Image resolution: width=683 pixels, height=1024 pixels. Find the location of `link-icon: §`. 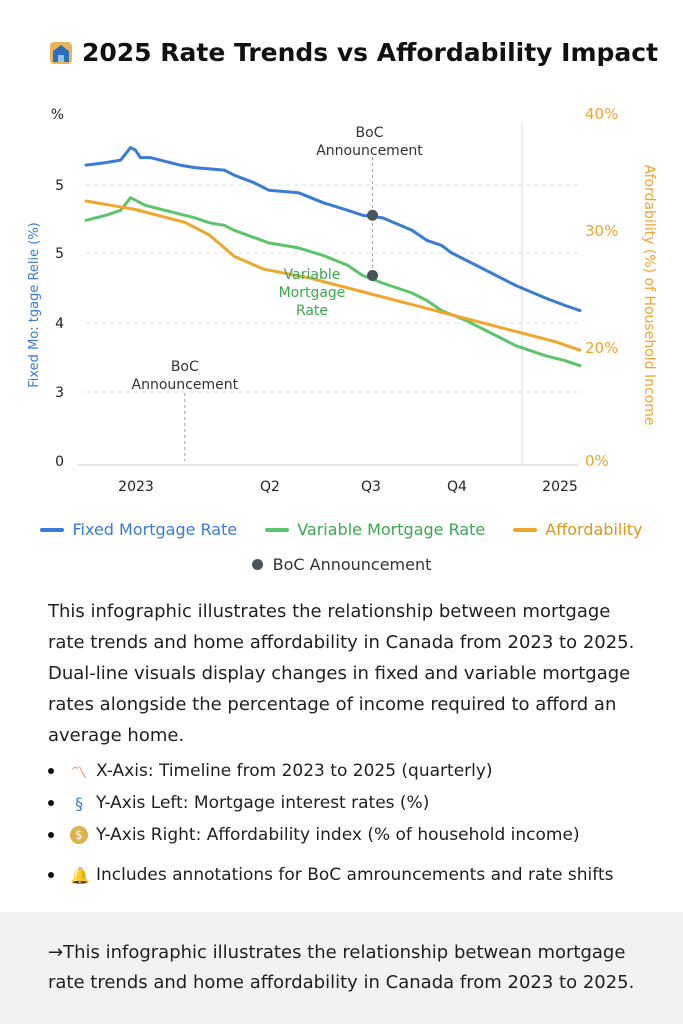

link-icon: § is located at coordinates (79, 803).